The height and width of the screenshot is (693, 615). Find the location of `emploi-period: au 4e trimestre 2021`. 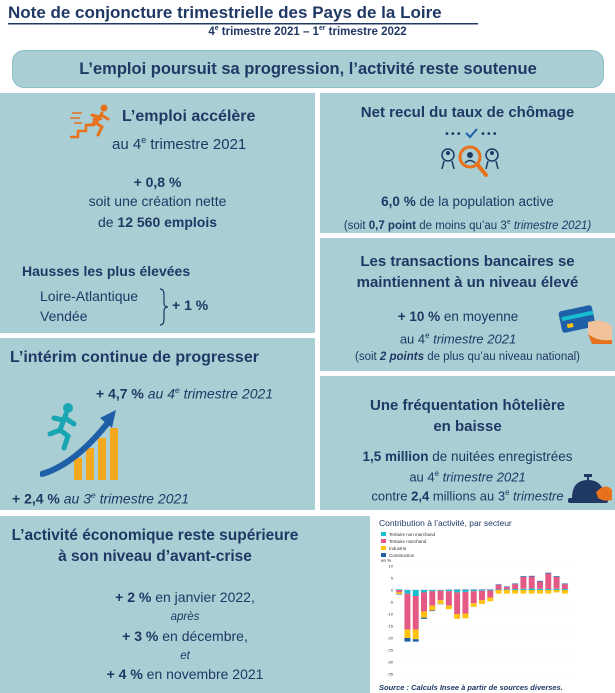

emploi-period: au 4e trimestre 2021 is located at coordinates (179, 144).